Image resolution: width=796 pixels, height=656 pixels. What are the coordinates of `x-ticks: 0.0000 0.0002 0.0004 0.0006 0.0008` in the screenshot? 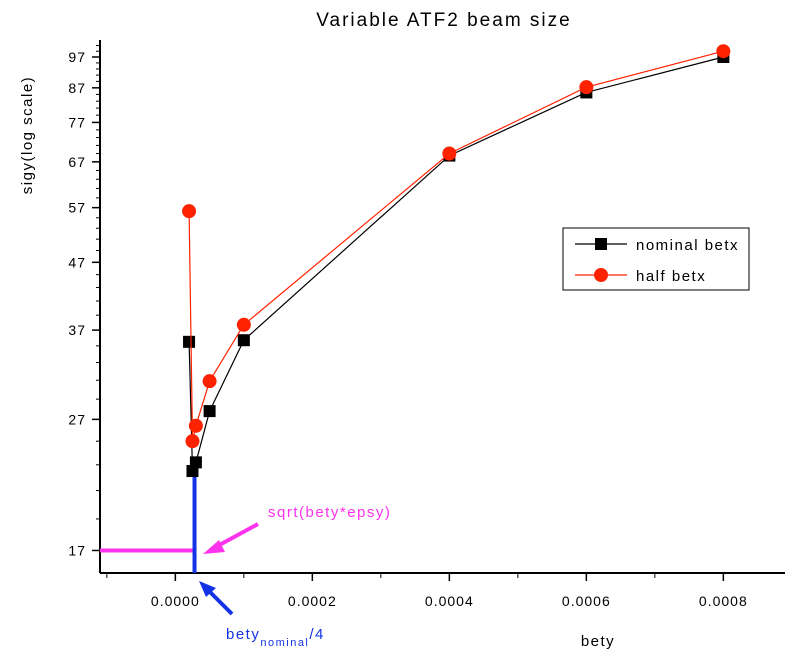 It's located at (427, 591).